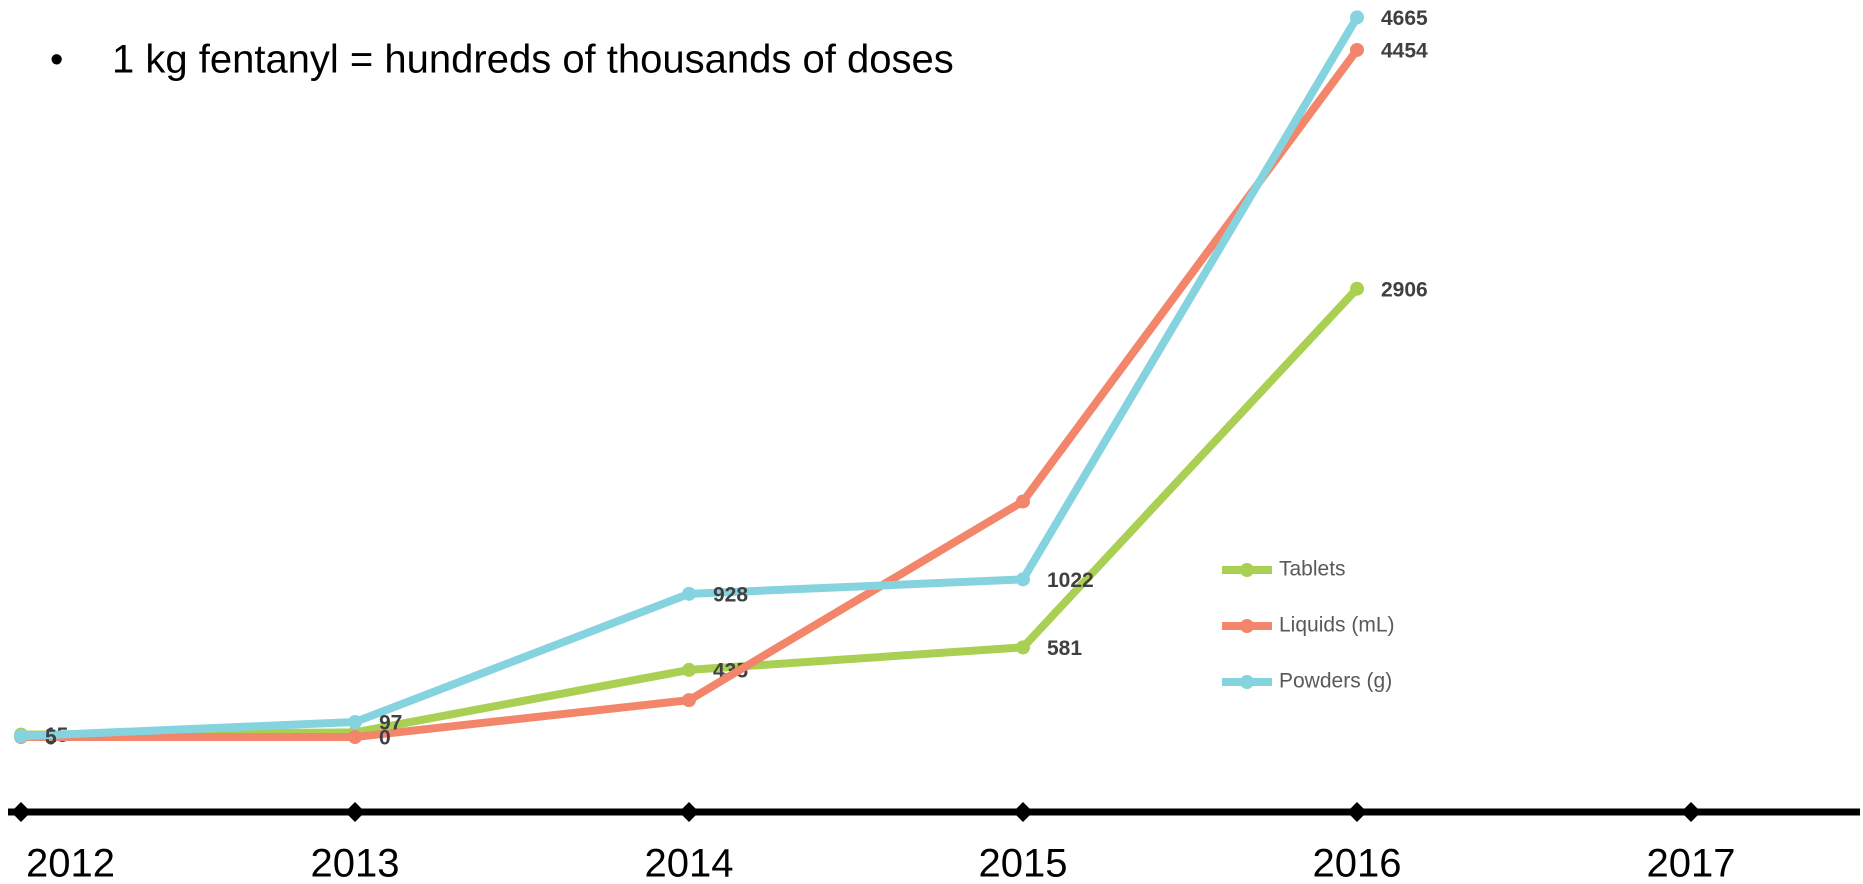  I want to click on data-label: 97, so click(390, 723).